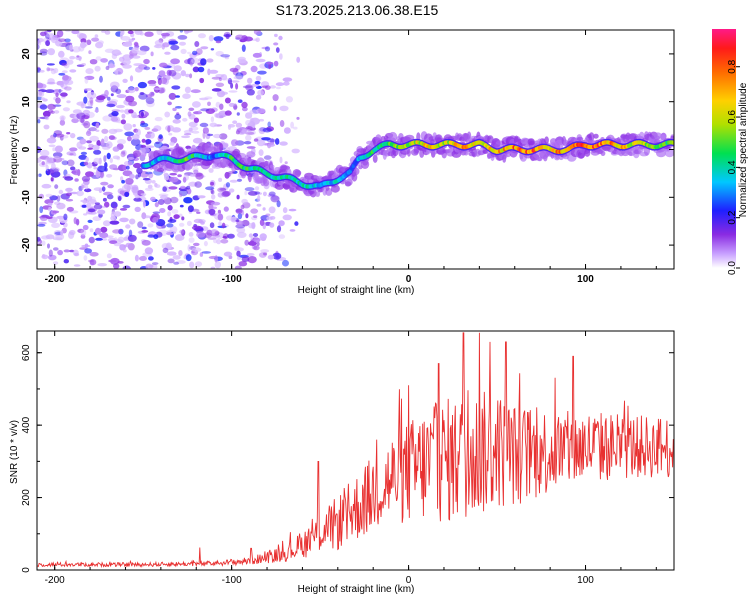 The image size is (750, 600). Describe the element at coordinates (232, 580) in the screenshot. I see `x-tick-label: -100` at that location.